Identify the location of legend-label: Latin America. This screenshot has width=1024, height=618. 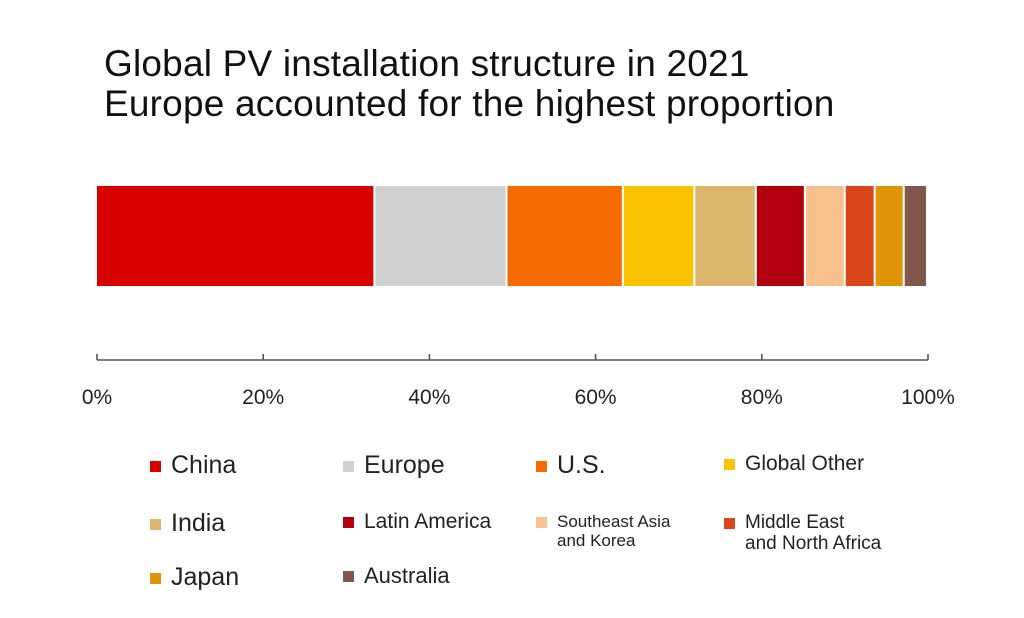
(428, 521).